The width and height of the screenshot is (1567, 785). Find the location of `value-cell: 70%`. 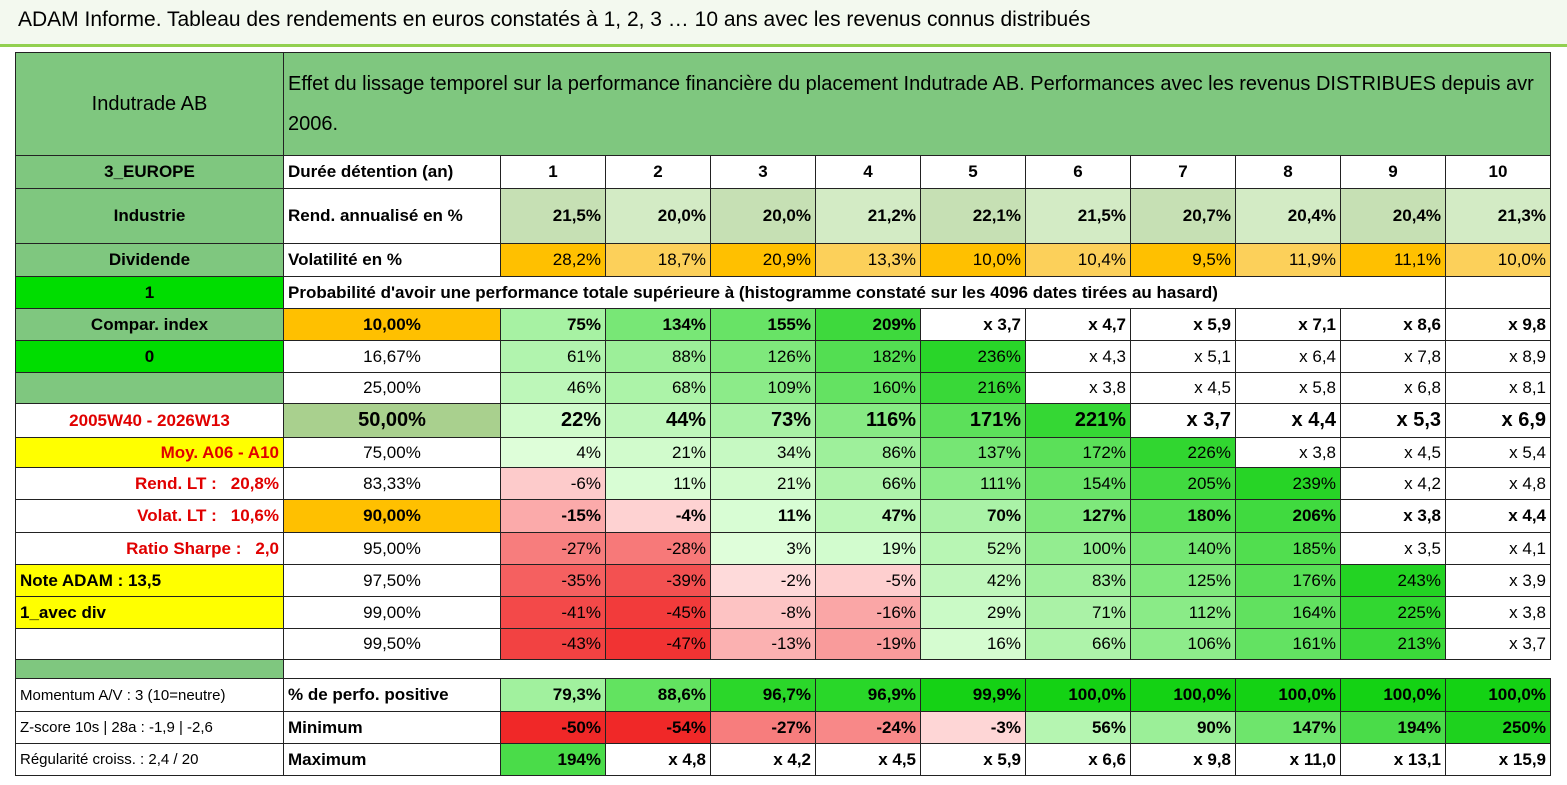

value-cell: 70% is located at coordinates (973, 516).